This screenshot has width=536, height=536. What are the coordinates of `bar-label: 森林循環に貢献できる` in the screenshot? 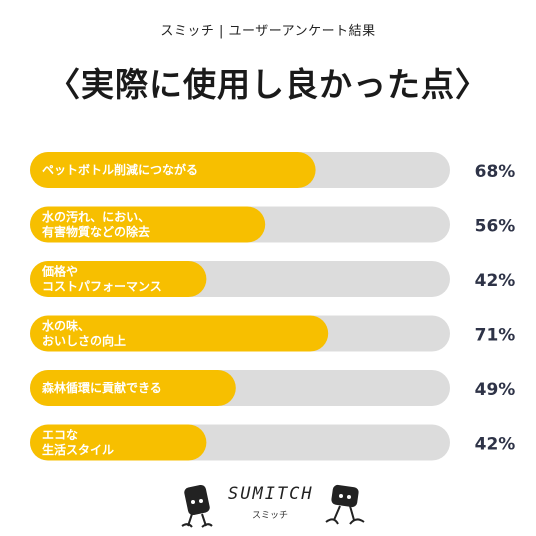 It's located at (102, 387).